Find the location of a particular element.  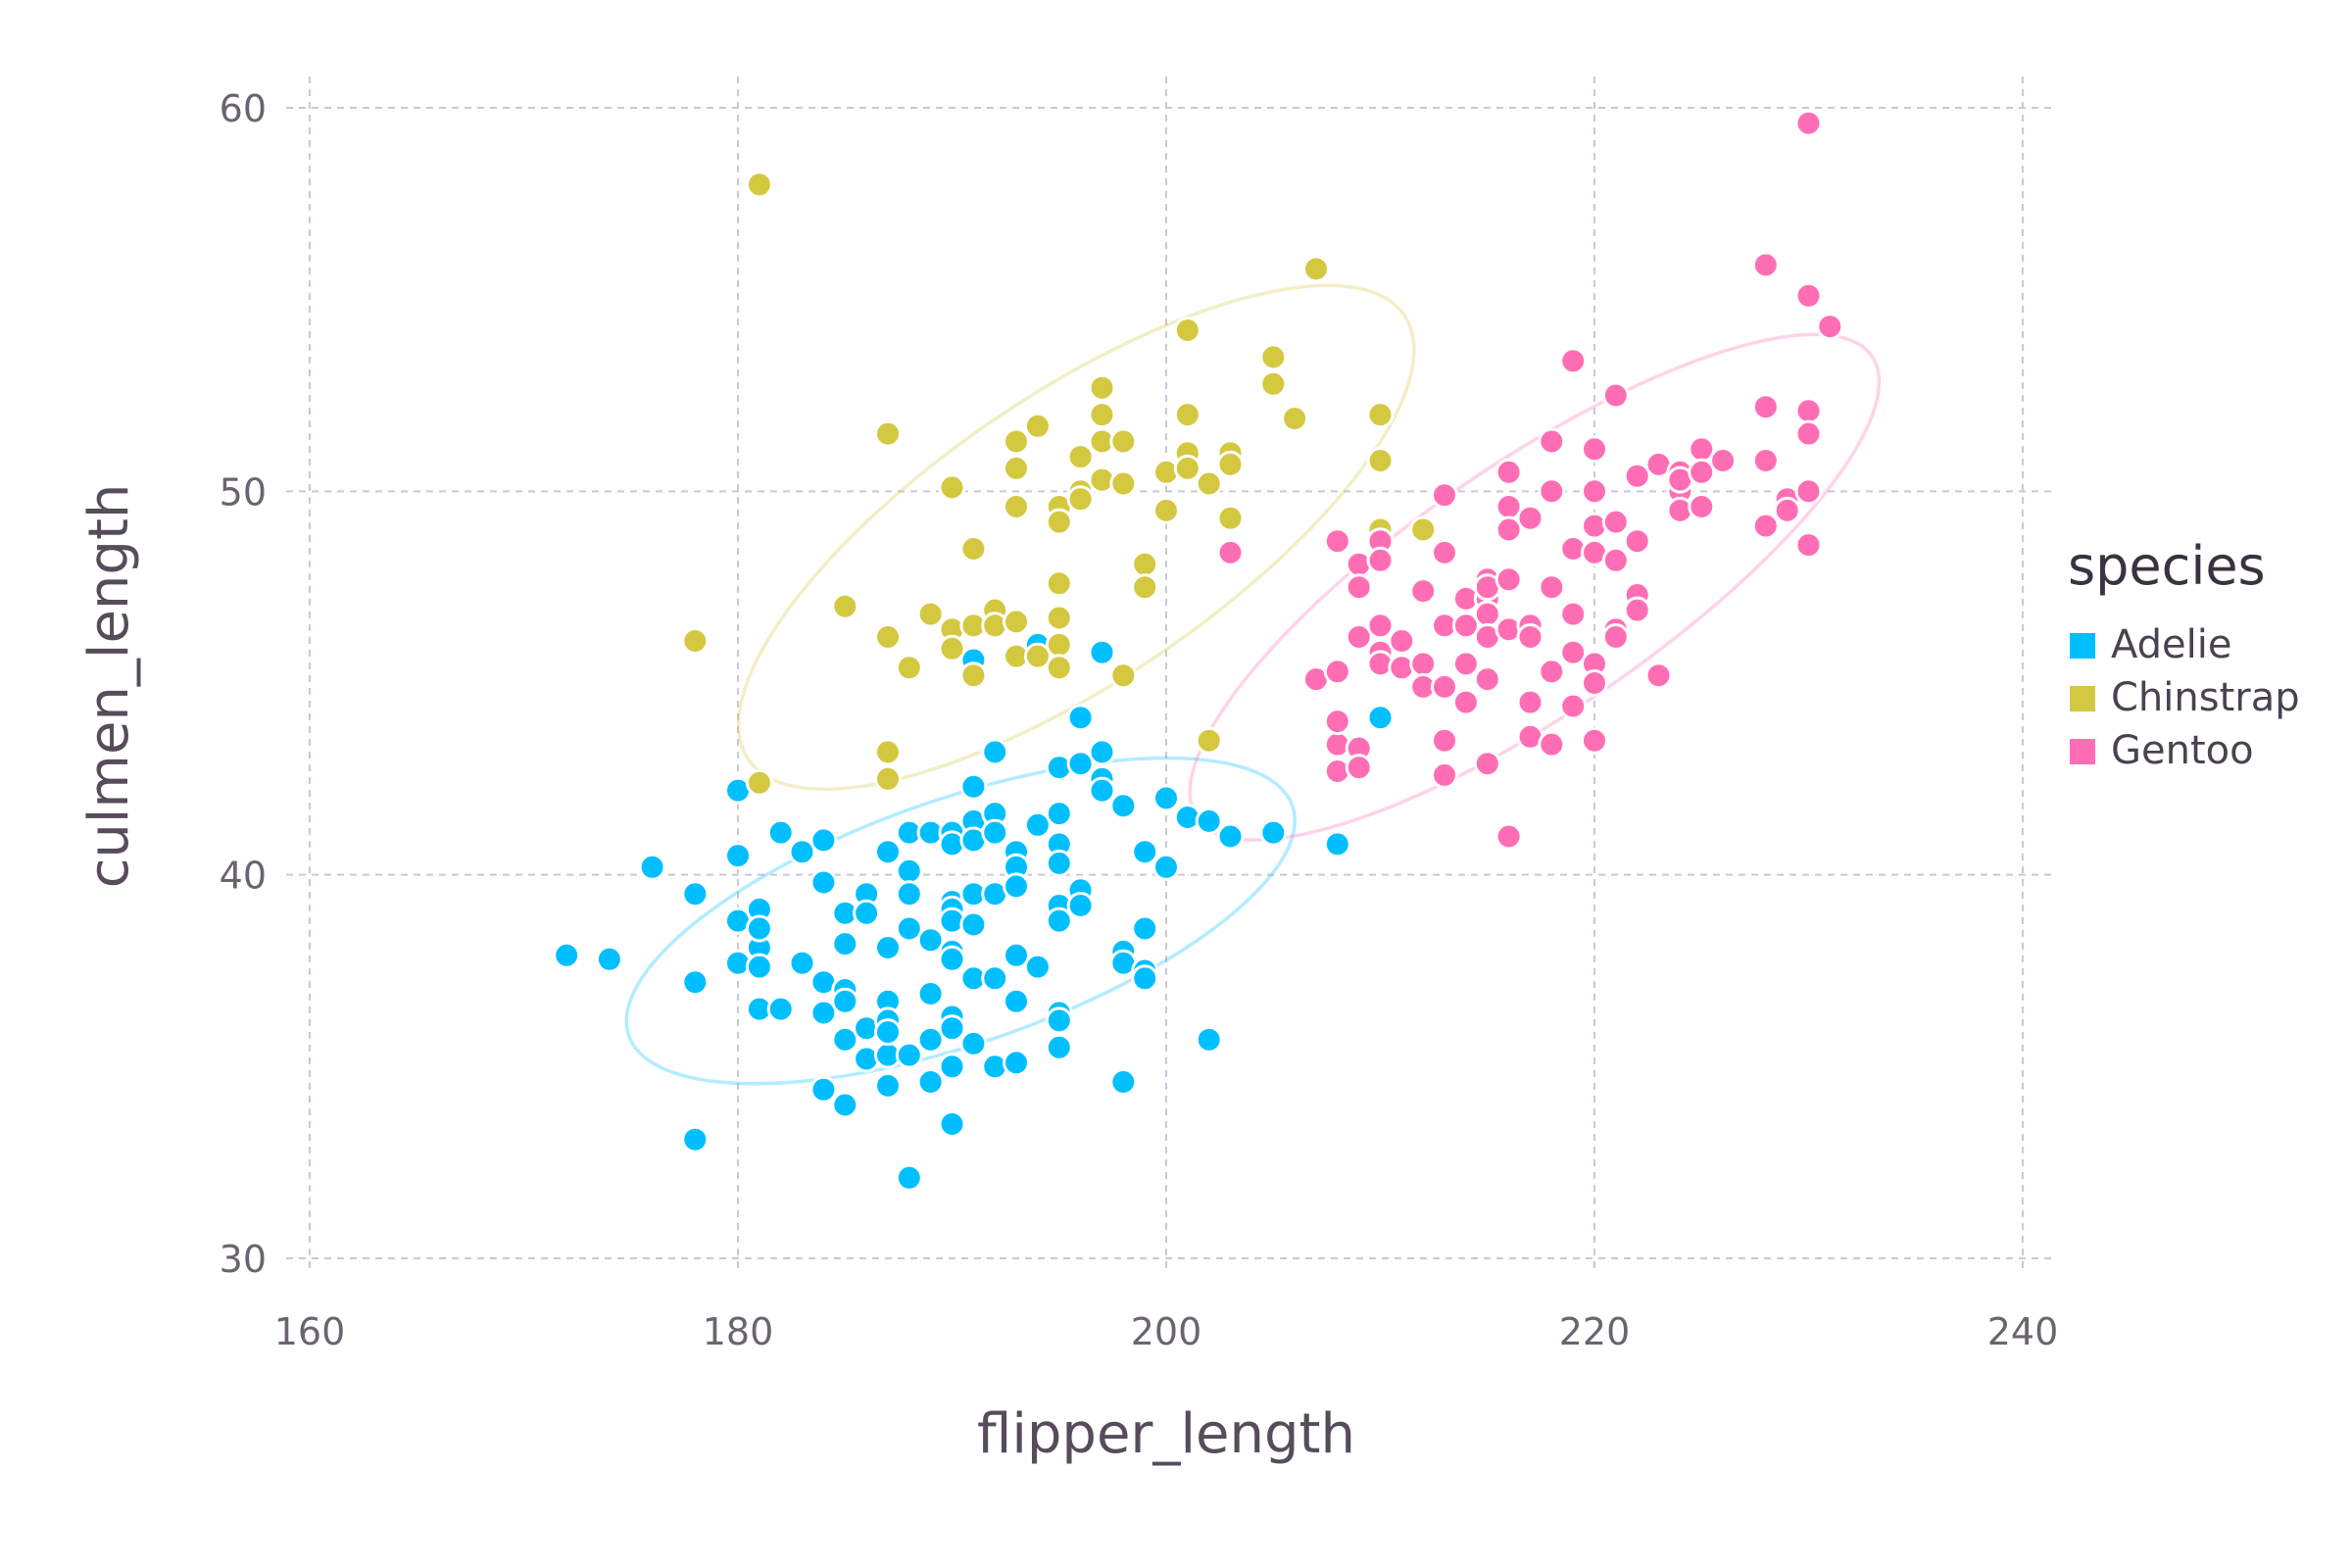

x-tick-label: 200 is located at coordinates (1166, 1331).